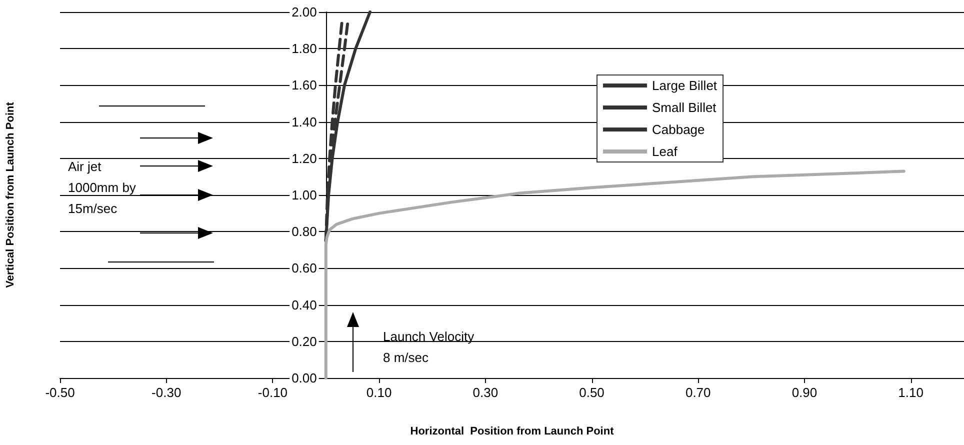  I want to click on y-tick-label: 0.40, so click(304, 304).